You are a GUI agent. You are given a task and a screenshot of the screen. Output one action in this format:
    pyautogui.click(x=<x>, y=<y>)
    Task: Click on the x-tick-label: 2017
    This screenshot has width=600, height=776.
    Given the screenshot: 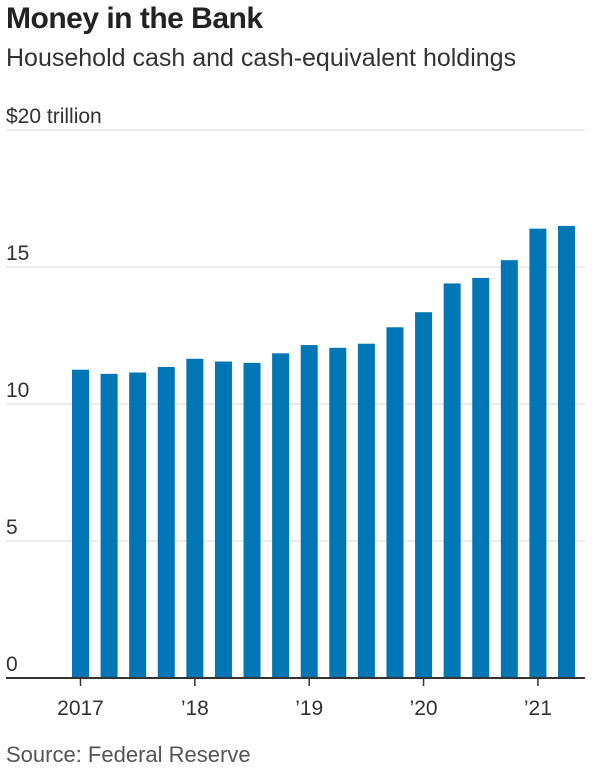 What is the action you would take?
    pyautogui.click(x=80, y=708)
    